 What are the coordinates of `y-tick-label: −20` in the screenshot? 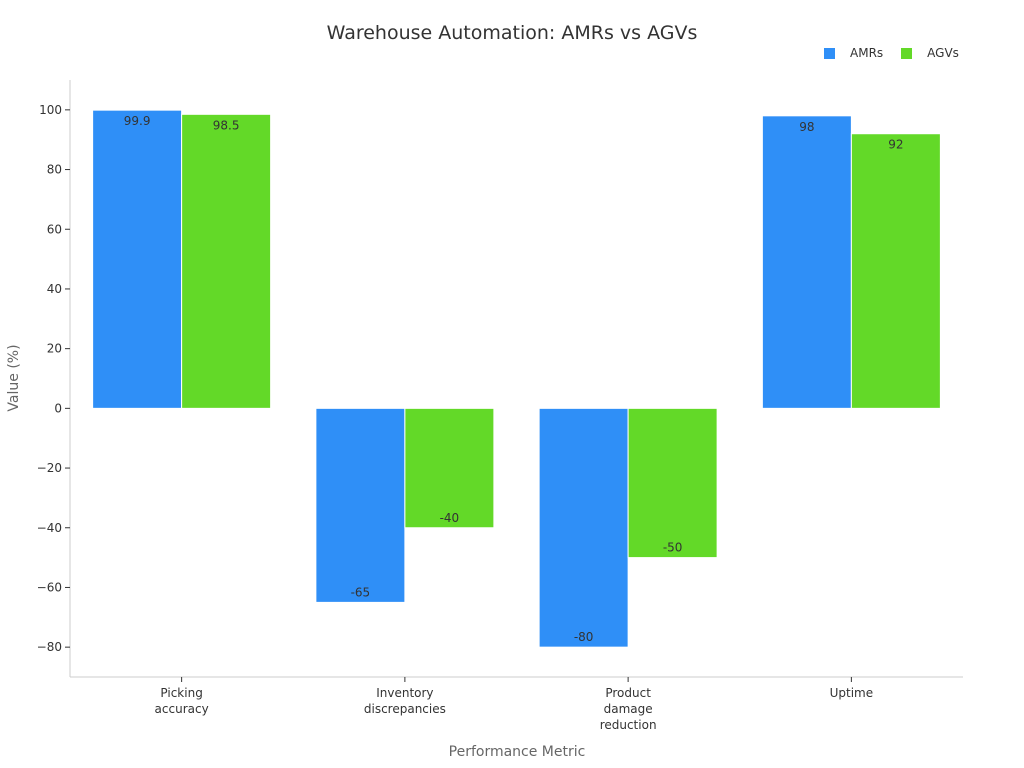 It's located at (49, 468).